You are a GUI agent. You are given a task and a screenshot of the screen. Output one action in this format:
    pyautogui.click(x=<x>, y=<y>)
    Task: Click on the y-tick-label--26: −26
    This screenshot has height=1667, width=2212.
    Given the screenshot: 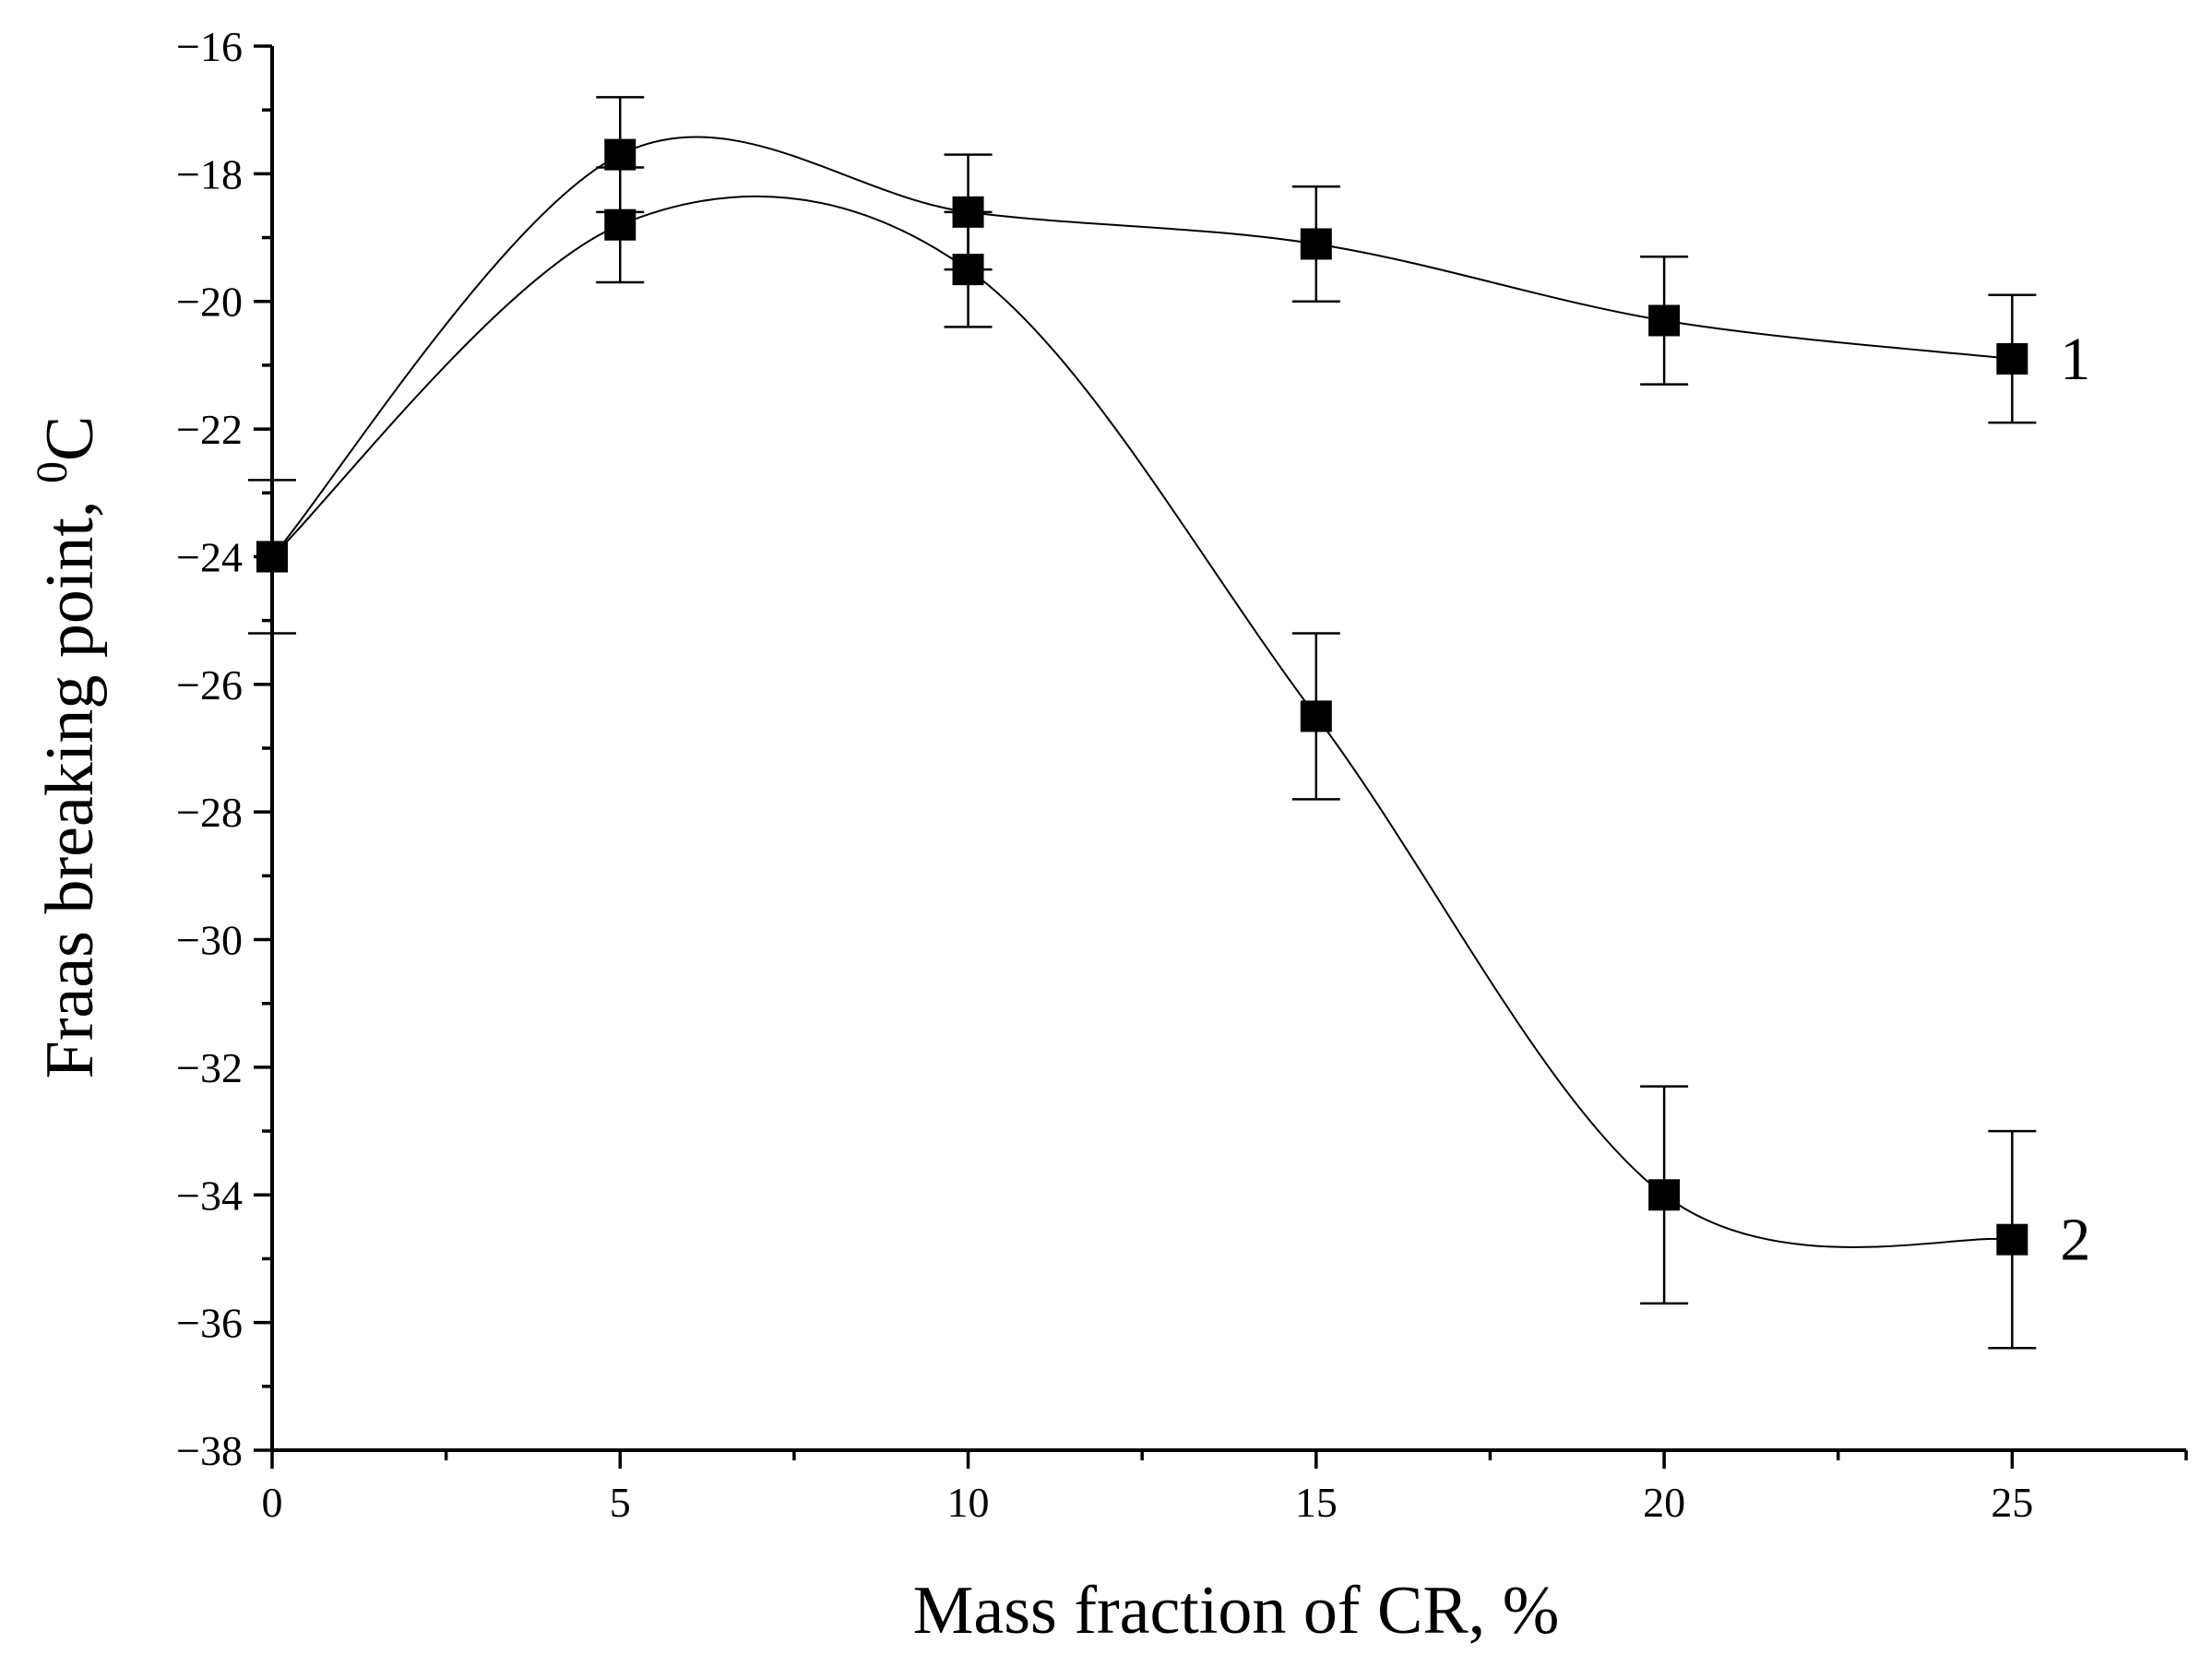 What is the action you would take?
    pyautogui.click(x=210, y=685)
    